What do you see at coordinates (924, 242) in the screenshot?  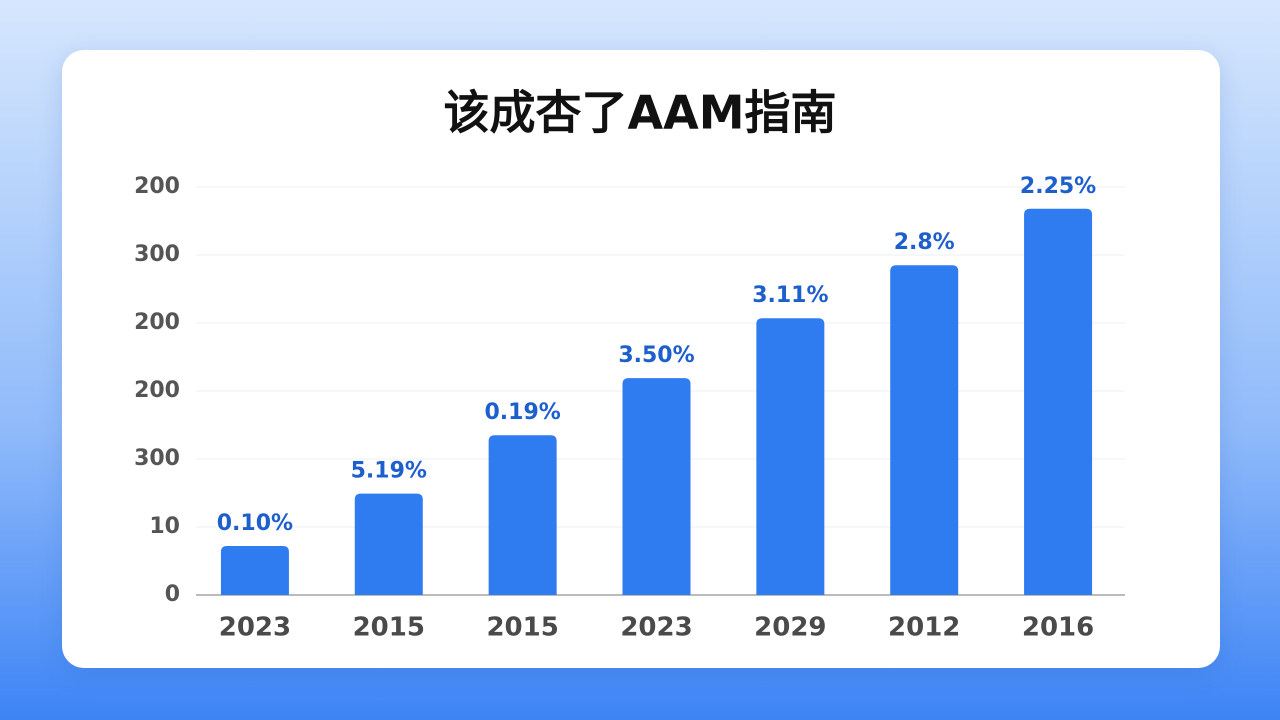 I see `bar-label: 2.8%` at bounding box center [924, 242].